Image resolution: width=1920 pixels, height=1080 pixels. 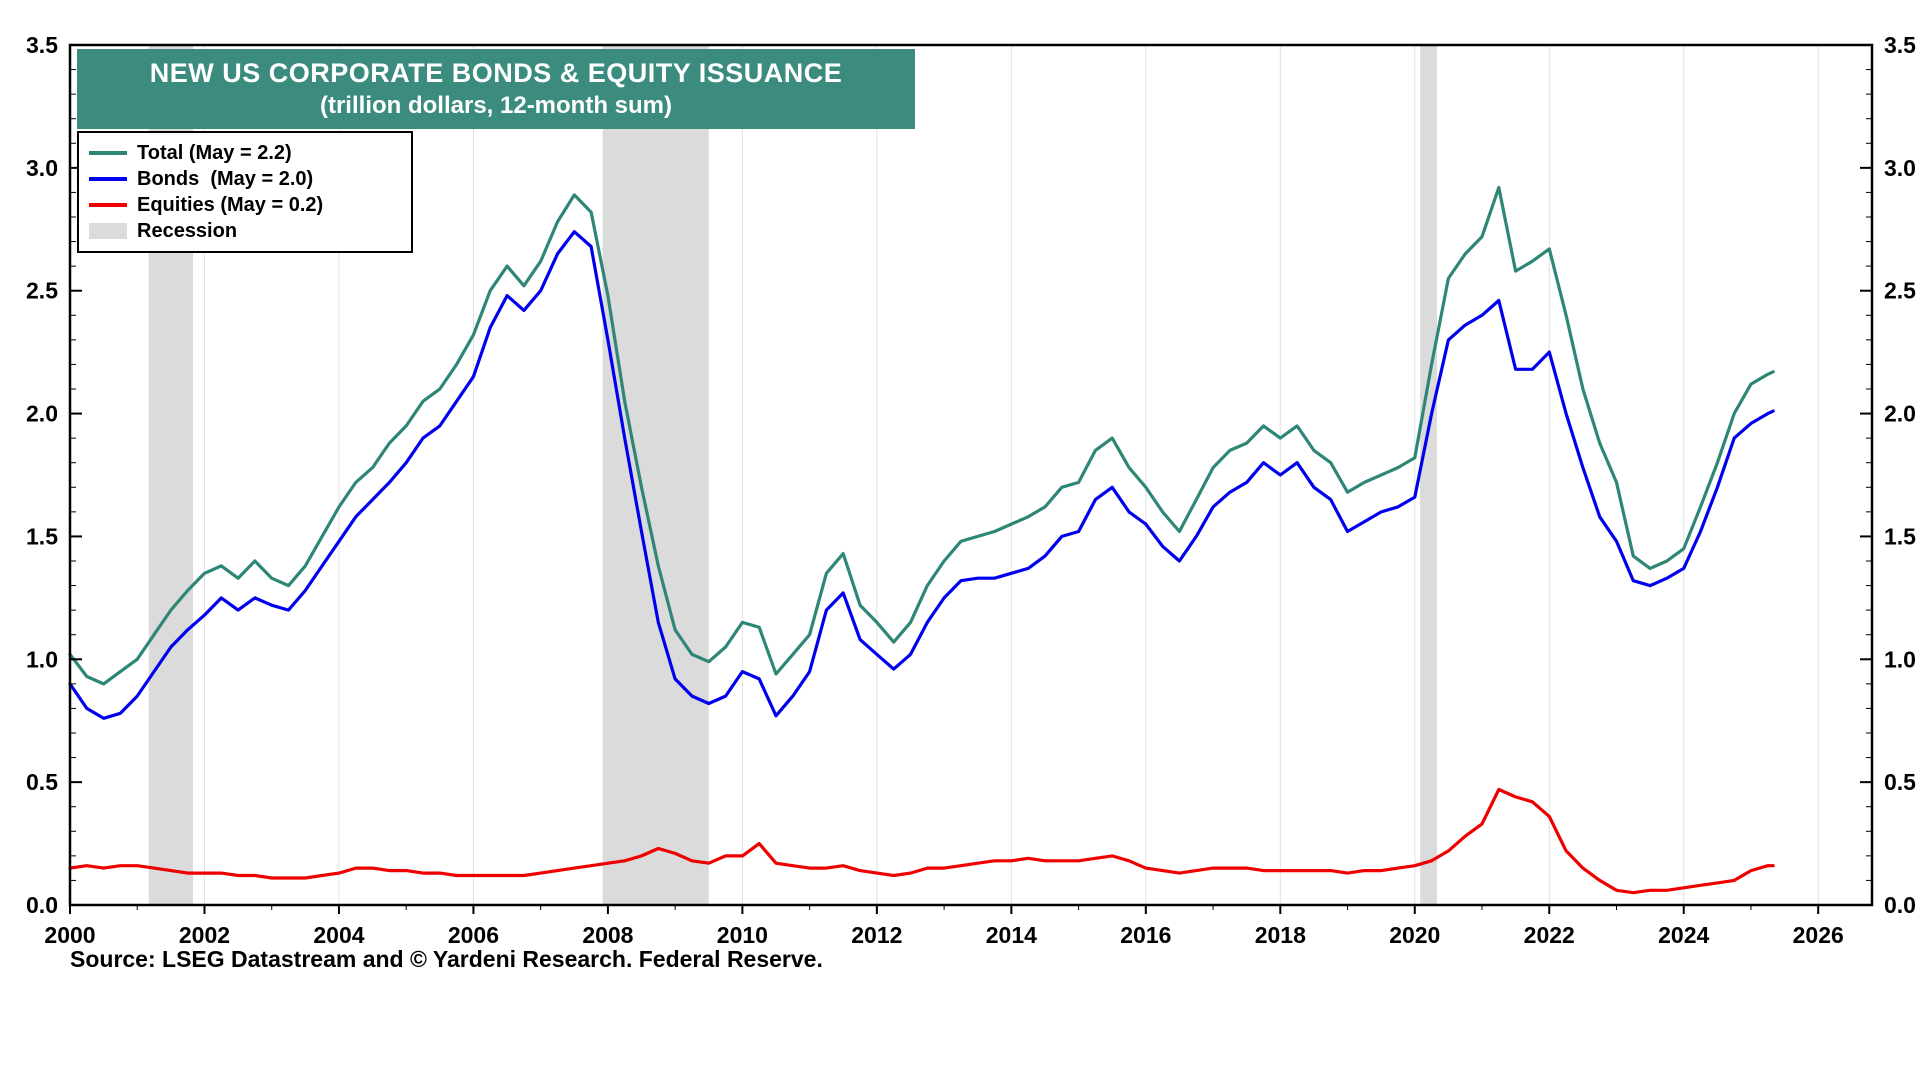 What do you see at coordinates (69, 935) in the screenshot?
I see `x-axis-label: 2000` at bounding box center [69, 935].